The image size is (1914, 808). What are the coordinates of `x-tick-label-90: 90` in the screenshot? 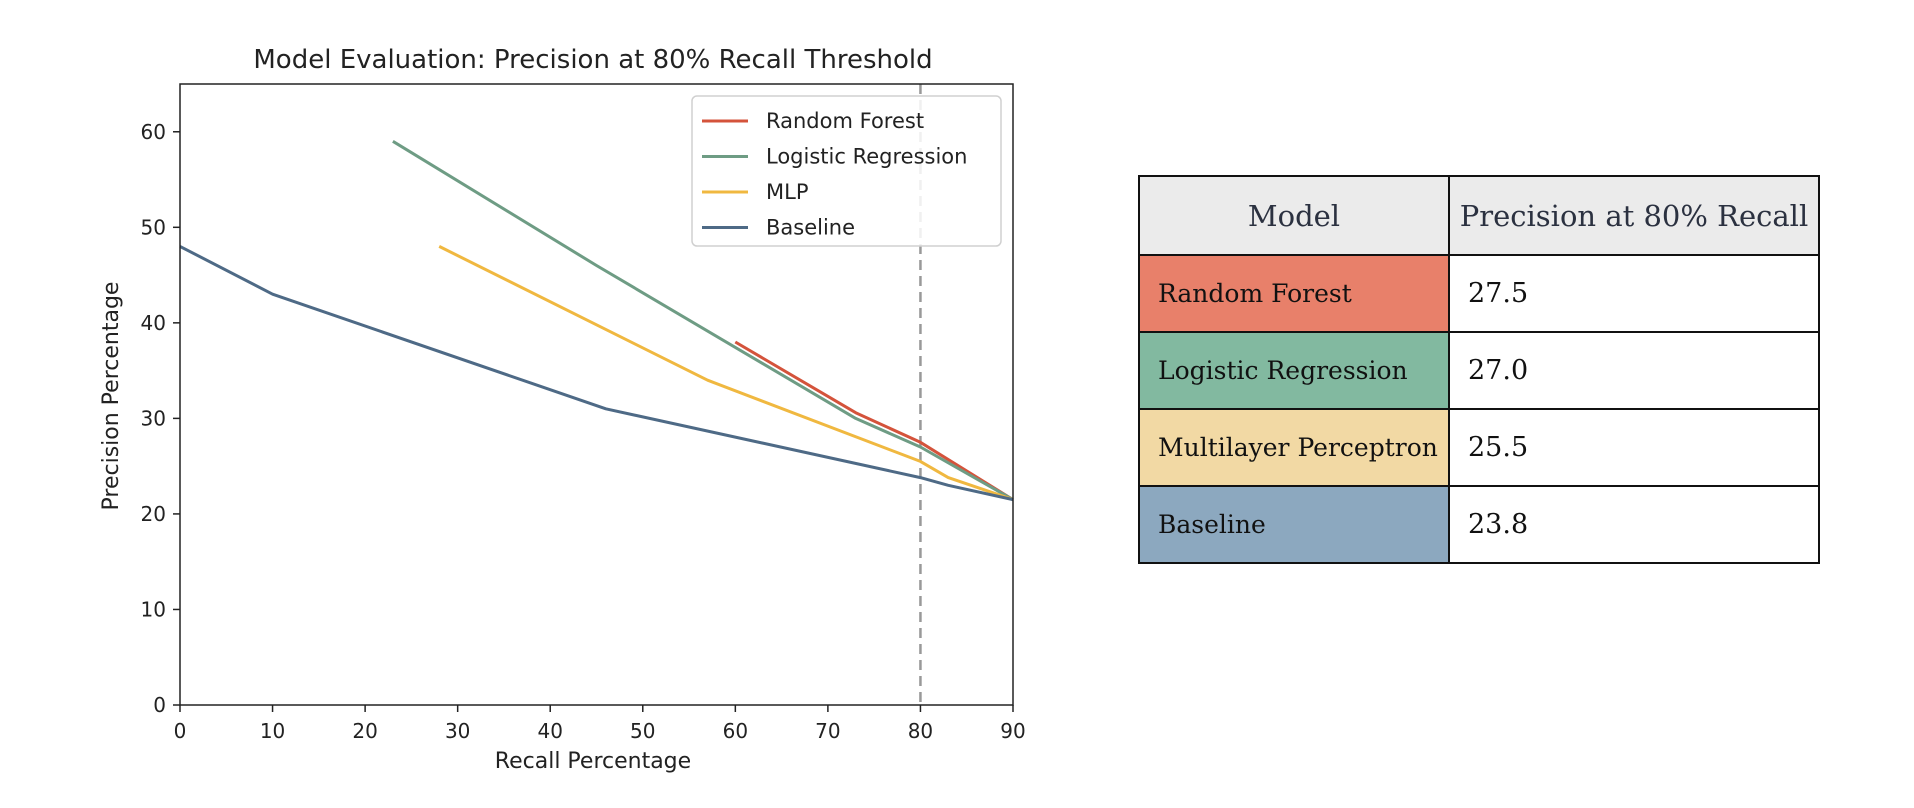 It's located at (1012, 731).